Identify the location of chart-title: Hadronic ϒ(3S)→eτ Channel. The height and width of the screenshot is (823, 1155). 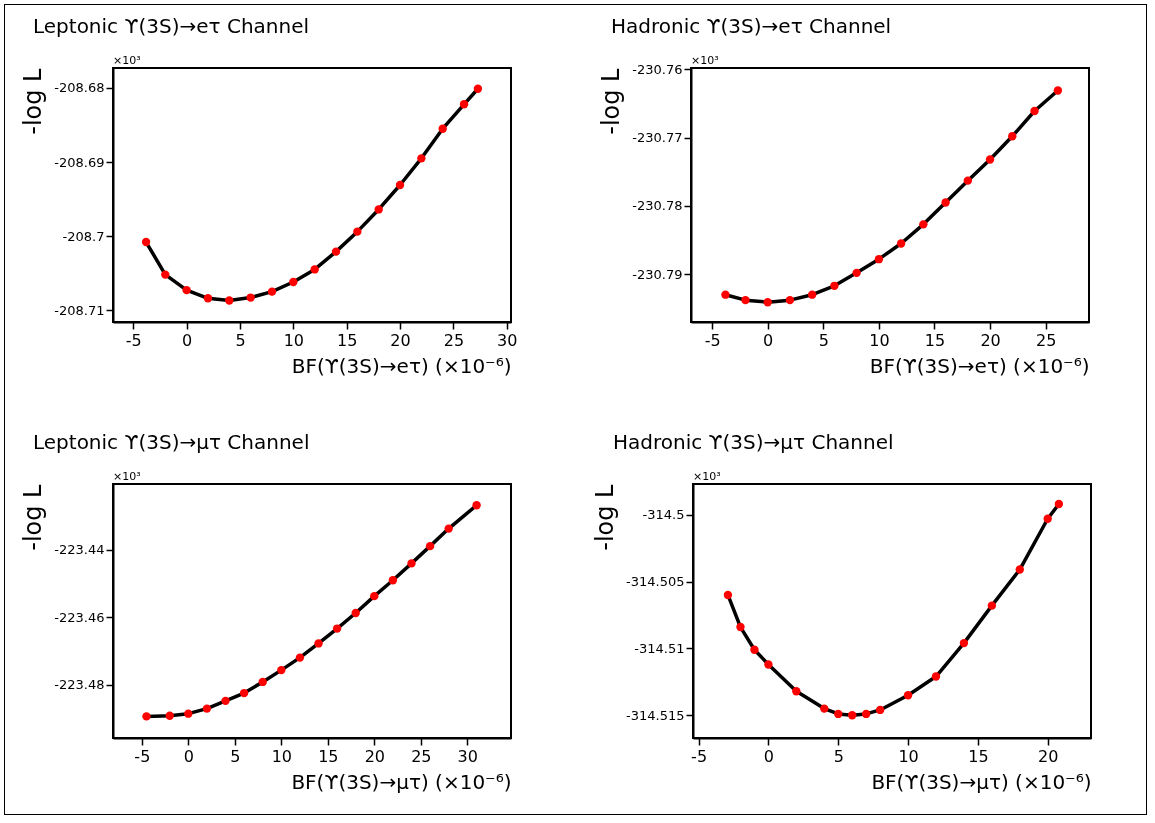
(751, 26).